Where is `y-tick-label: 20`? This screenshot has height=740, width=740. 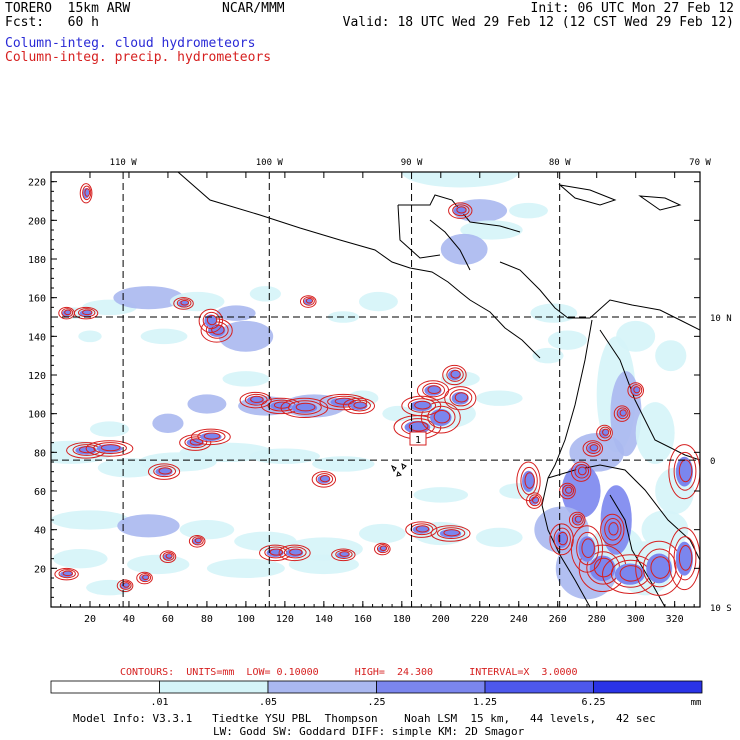 y-tick-label: 20 is located at coordinates (40, 569).